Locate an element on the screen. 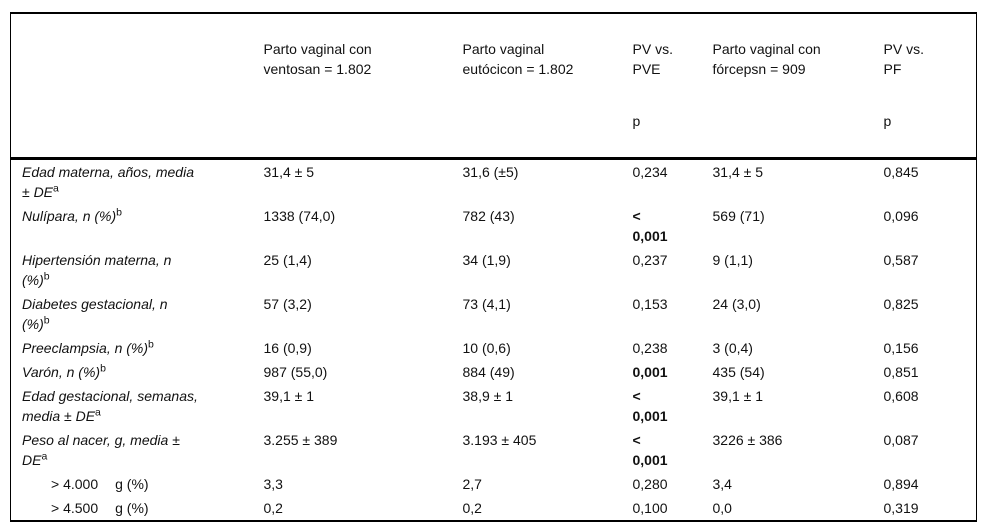 This screenshot has height=522, width=992. row-label: Diabetes gestacional, n (%)b is located at coordinates (132, 314).